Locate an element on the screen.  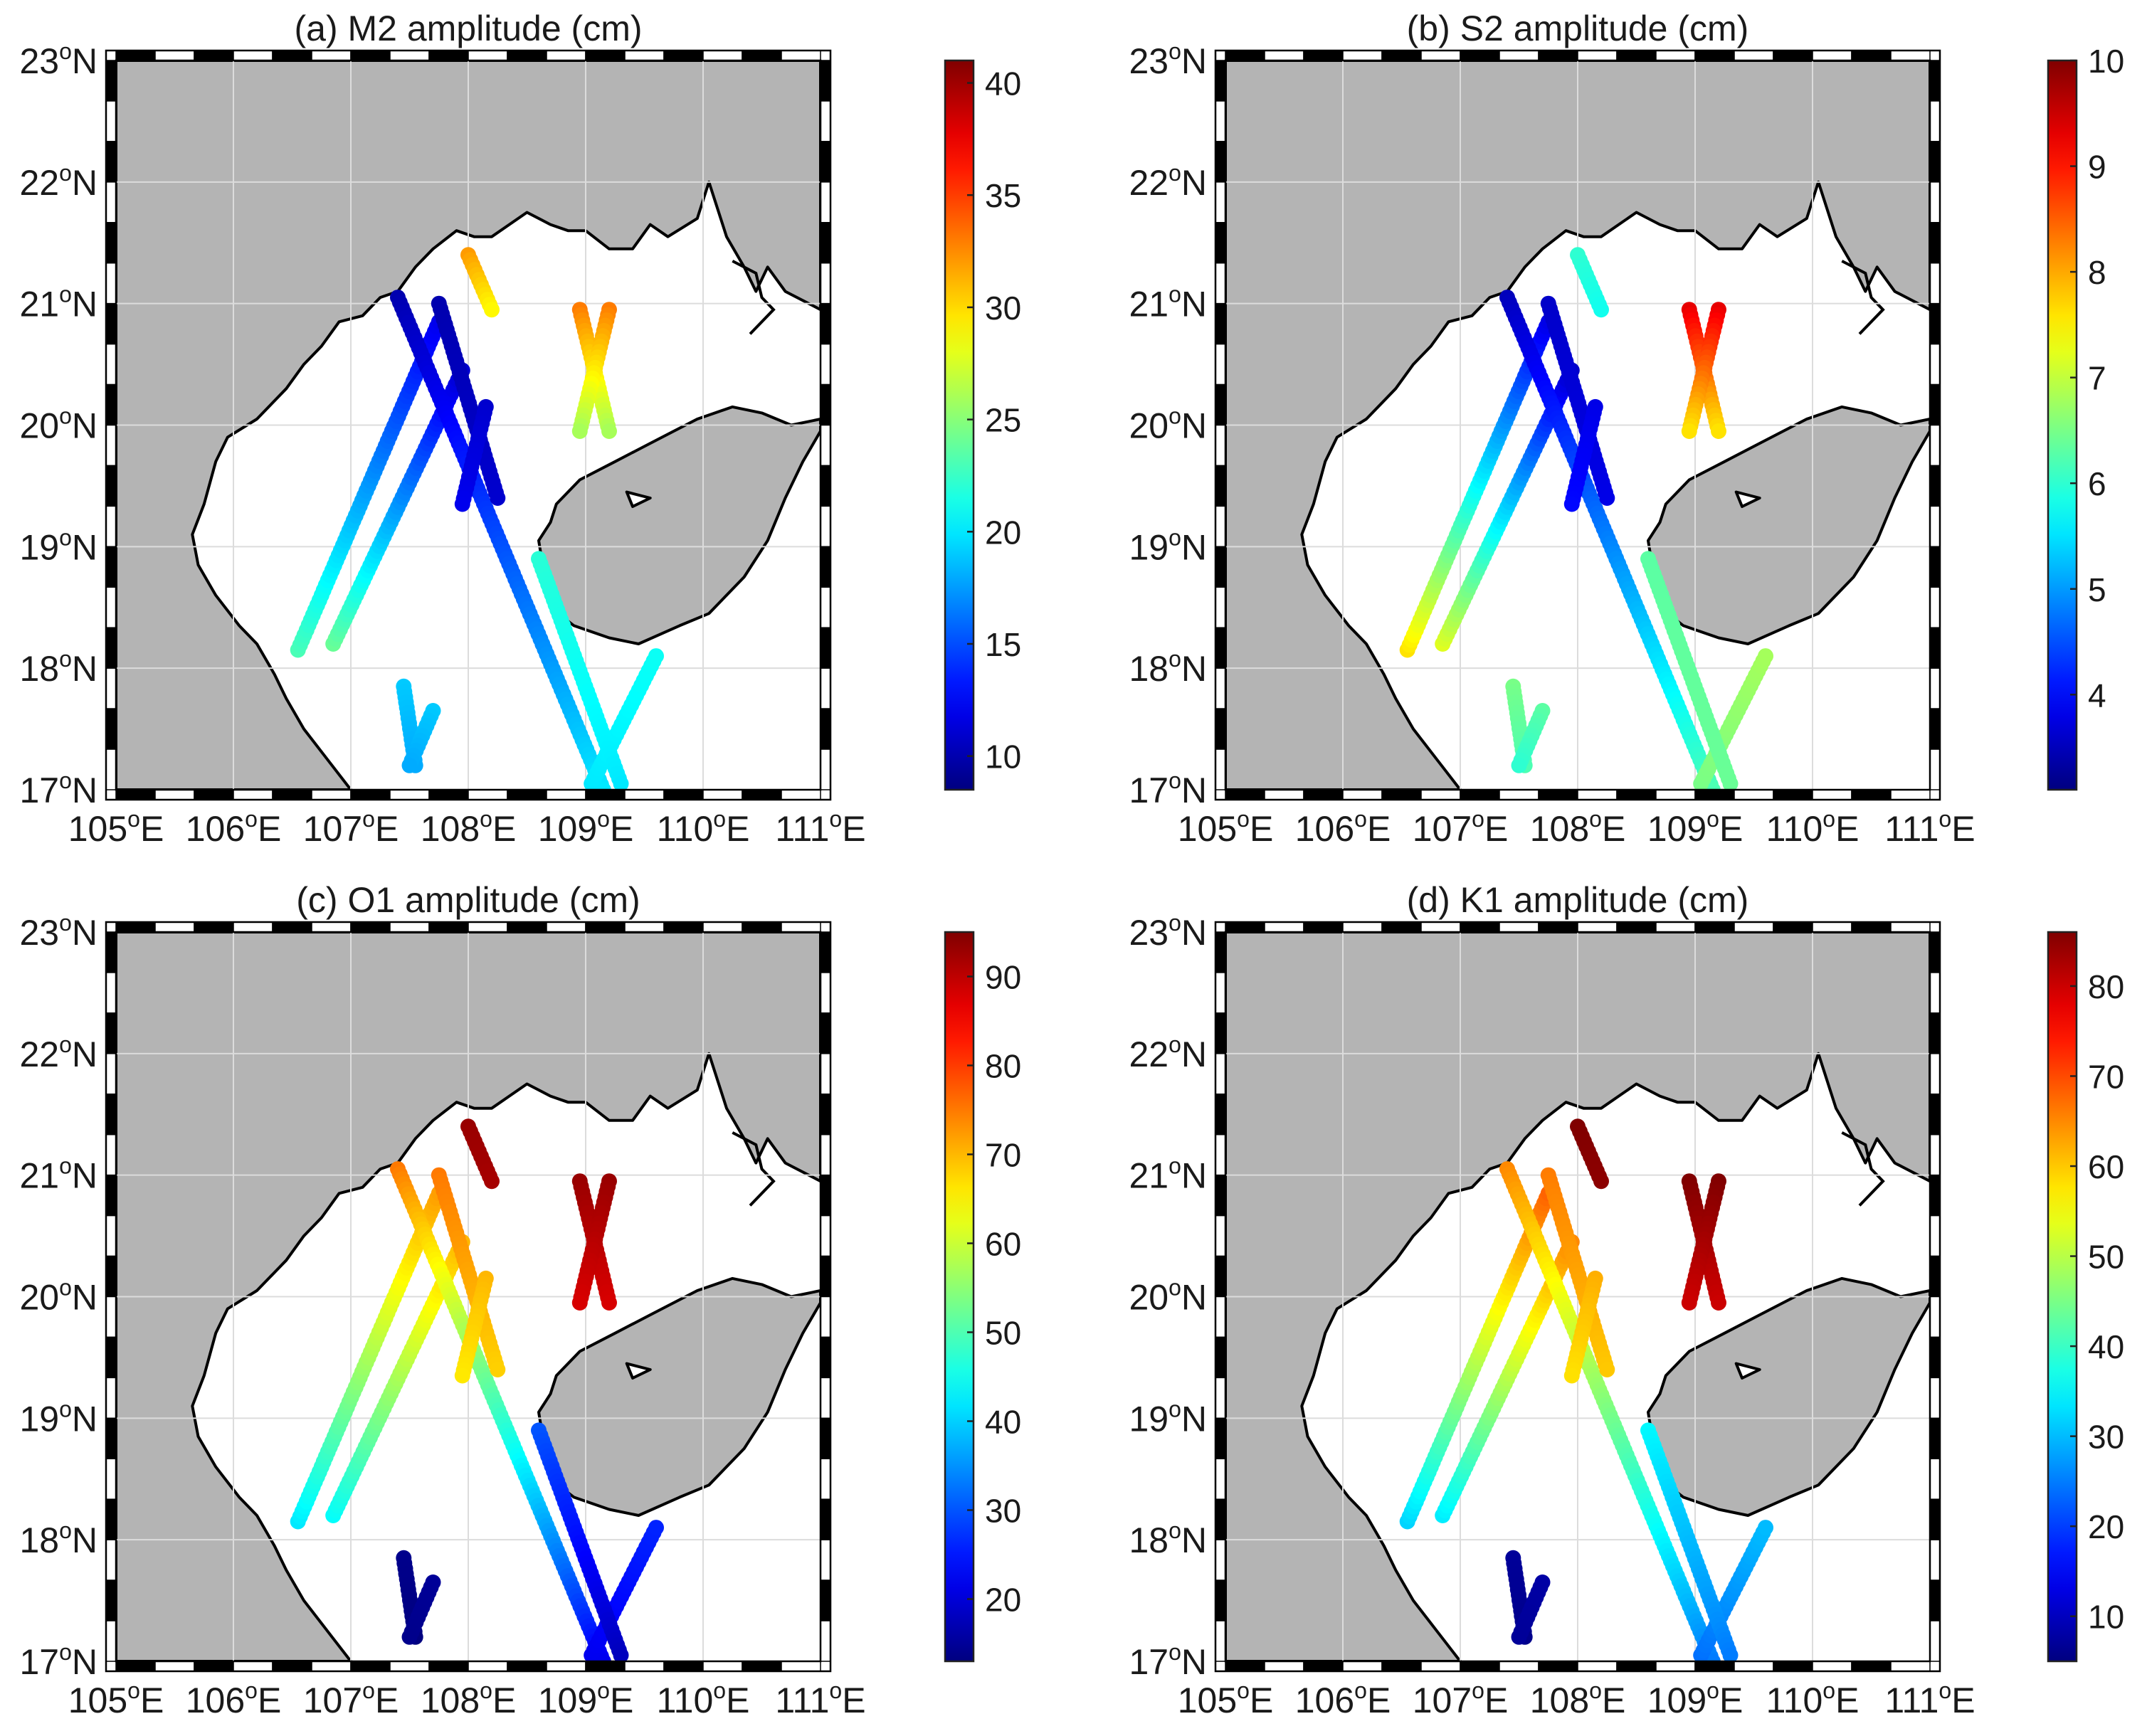
colorbar: 4 5 6 7 8 9 10 is located at coordinates (2085, 417).